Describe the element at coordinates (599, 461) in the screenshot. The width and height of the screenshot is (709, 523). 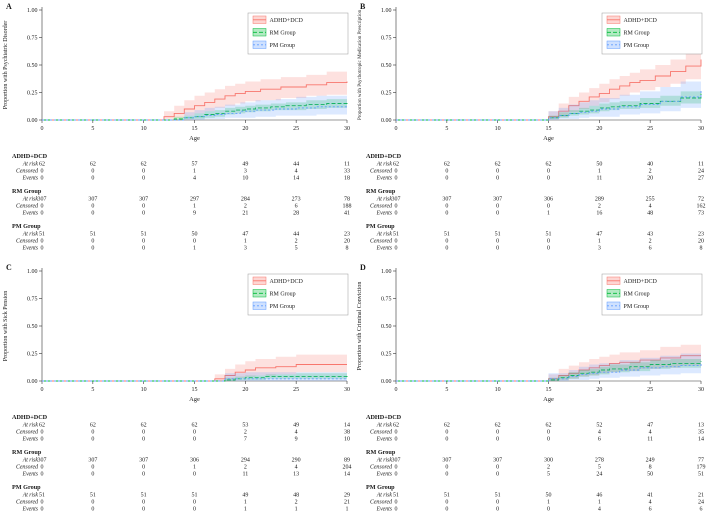
I see `risk-value: 278` at that location.